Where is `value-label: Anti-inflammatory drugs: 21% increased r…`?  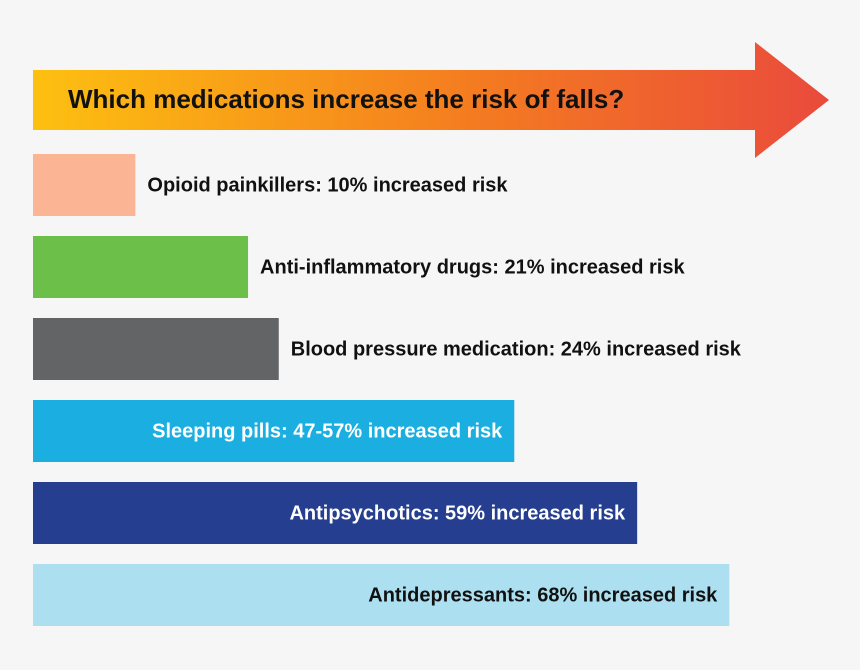
value-label: Anti-inflammatory drugs: 21% increased r… is located at coordinates (472, 267).